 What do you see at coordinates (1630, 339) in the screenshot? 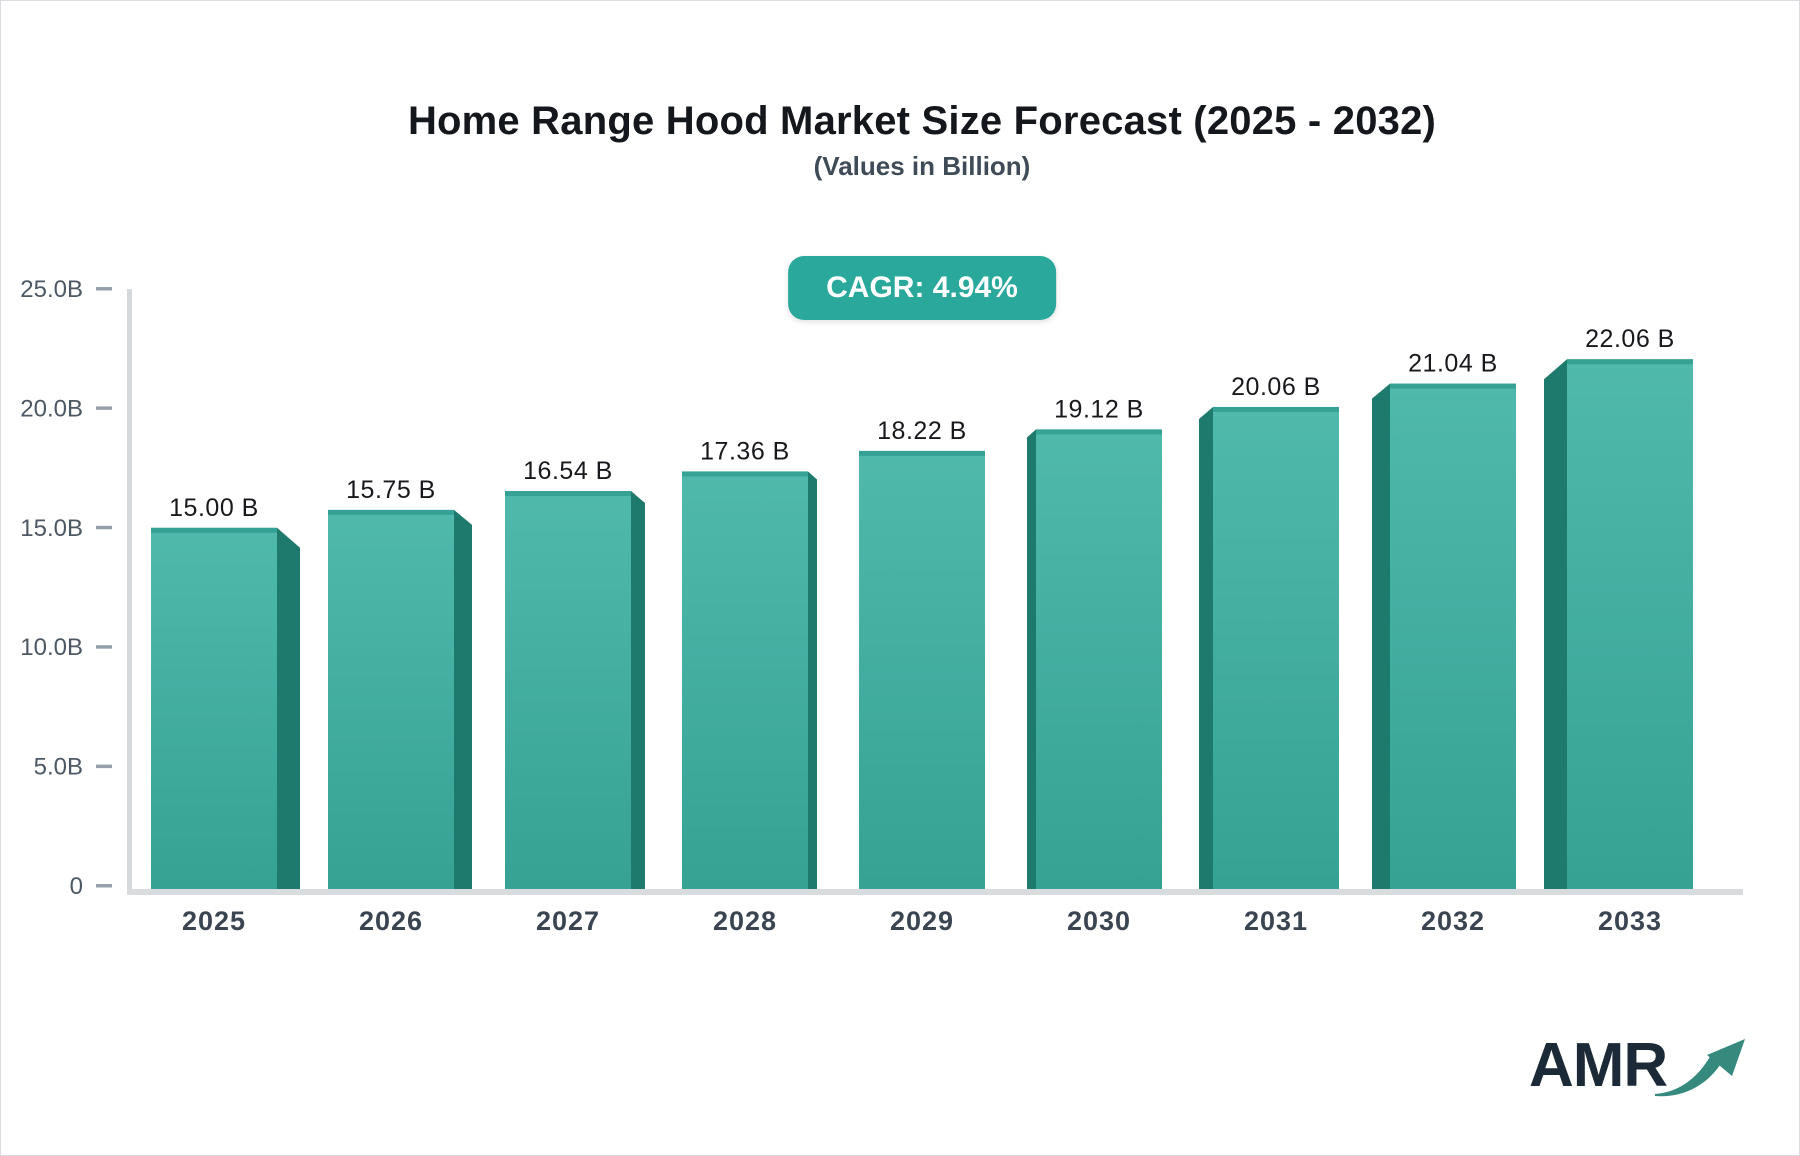
I see `bar-value-label: 22.06 B` at bounding box center [1630, 339].